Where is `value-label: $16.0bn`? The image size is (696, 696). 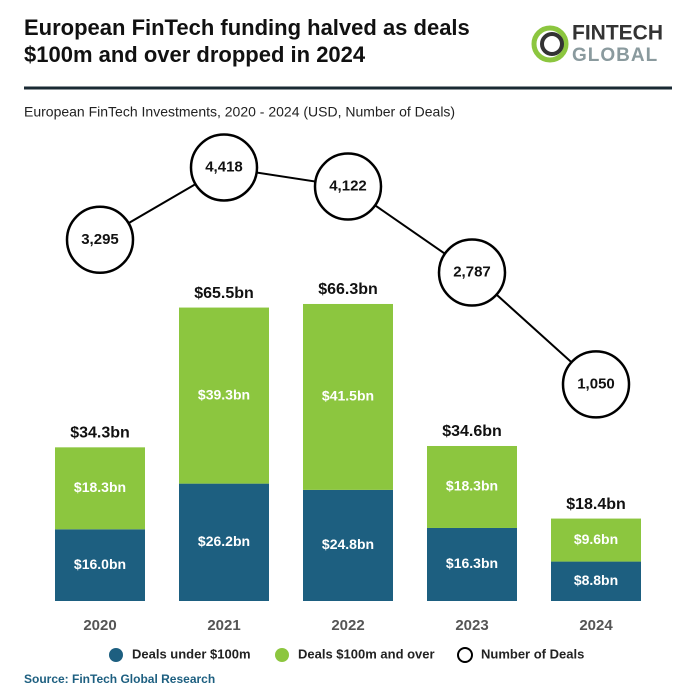 value-label: $16.0bn is located at coordinates (100, 564).